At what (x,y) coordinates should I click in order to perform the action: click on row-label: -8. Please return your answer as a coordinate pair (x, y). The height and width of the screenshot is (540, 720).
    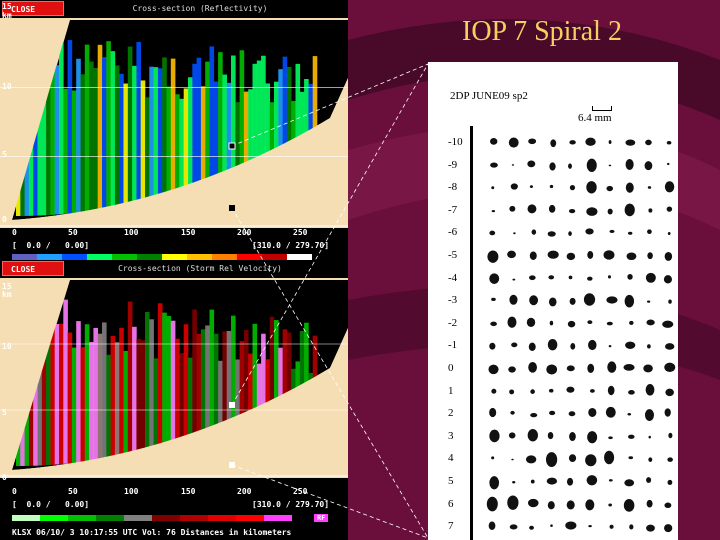
    Looking at the image, I should click on (453, 187).